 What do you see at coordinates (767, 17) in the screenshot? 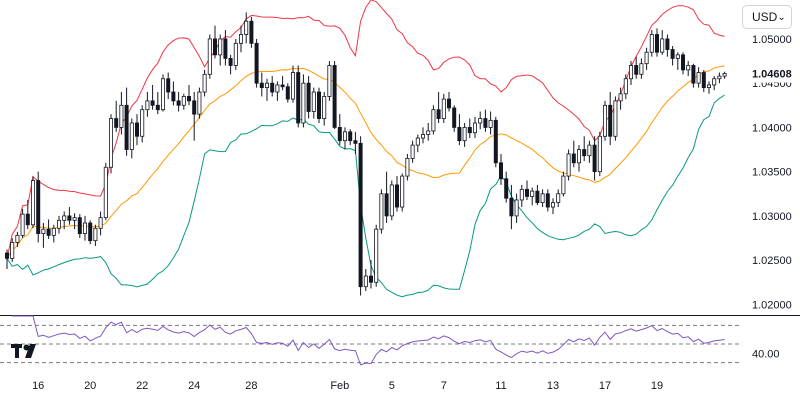
I see `currency-selector: USD ⌄` at bounding box center [767, 17].